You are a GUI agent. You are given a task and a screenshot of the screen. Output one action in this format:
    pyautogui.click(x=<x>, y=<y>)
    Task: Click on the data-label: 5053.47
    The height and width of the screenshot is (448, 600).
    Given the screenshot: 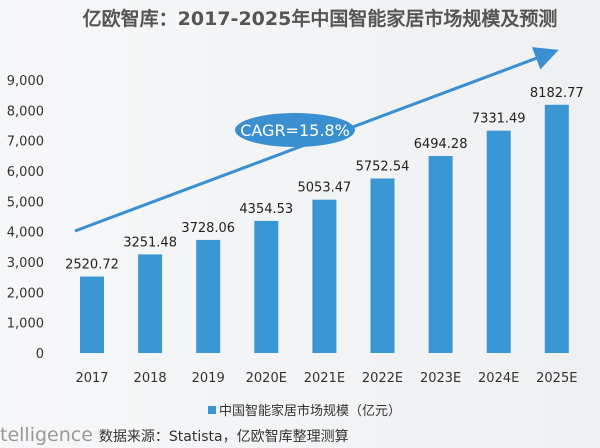 What is the action you would take?
    pyautogui.click(x=325, y=188)
    